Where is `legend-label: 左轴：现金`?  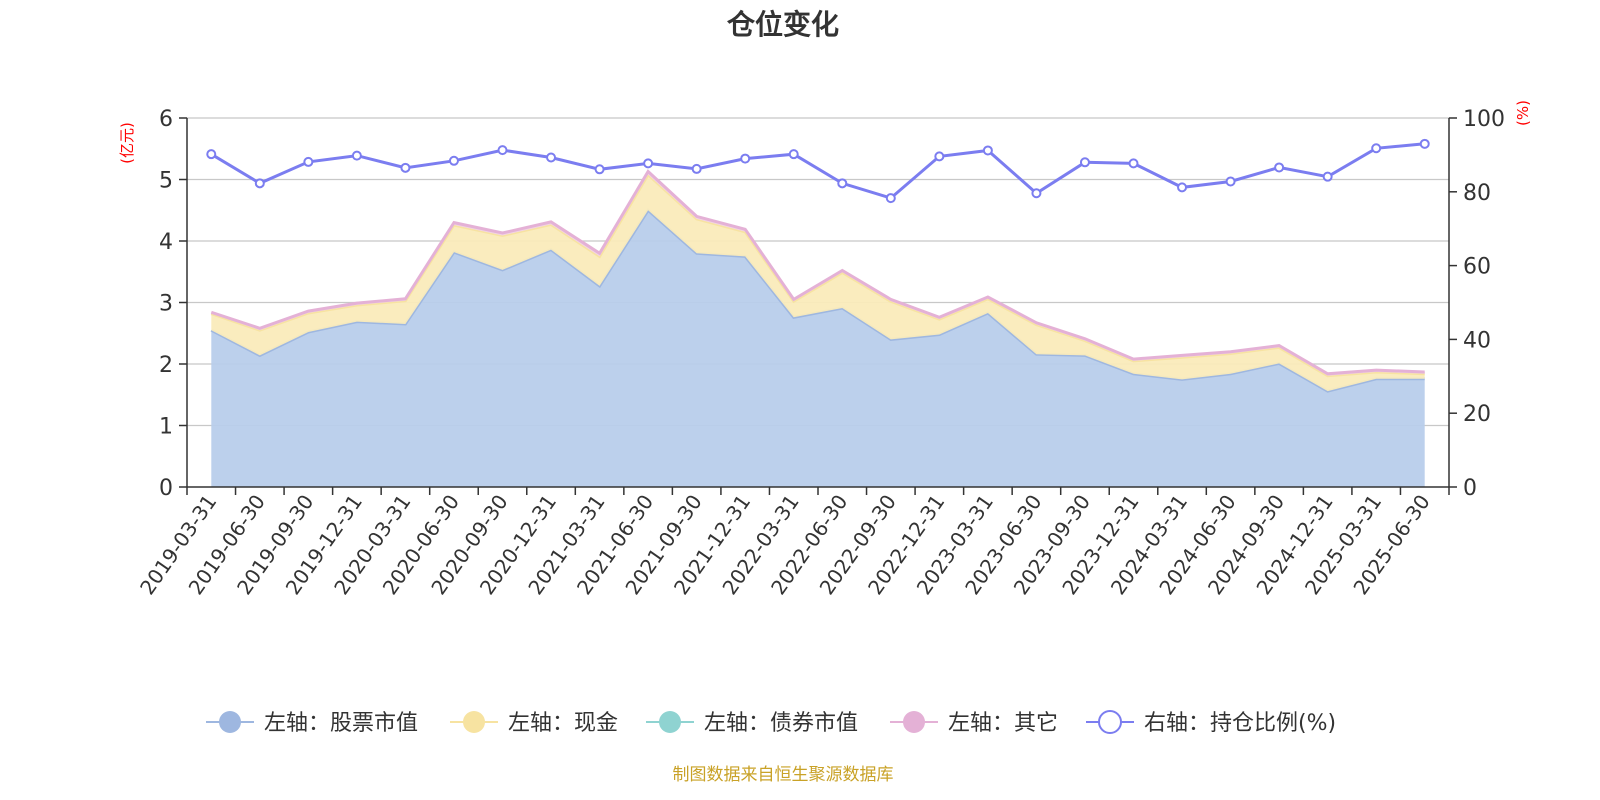
legend-label: 左轴：现金 is located at coordinates (563, 723).